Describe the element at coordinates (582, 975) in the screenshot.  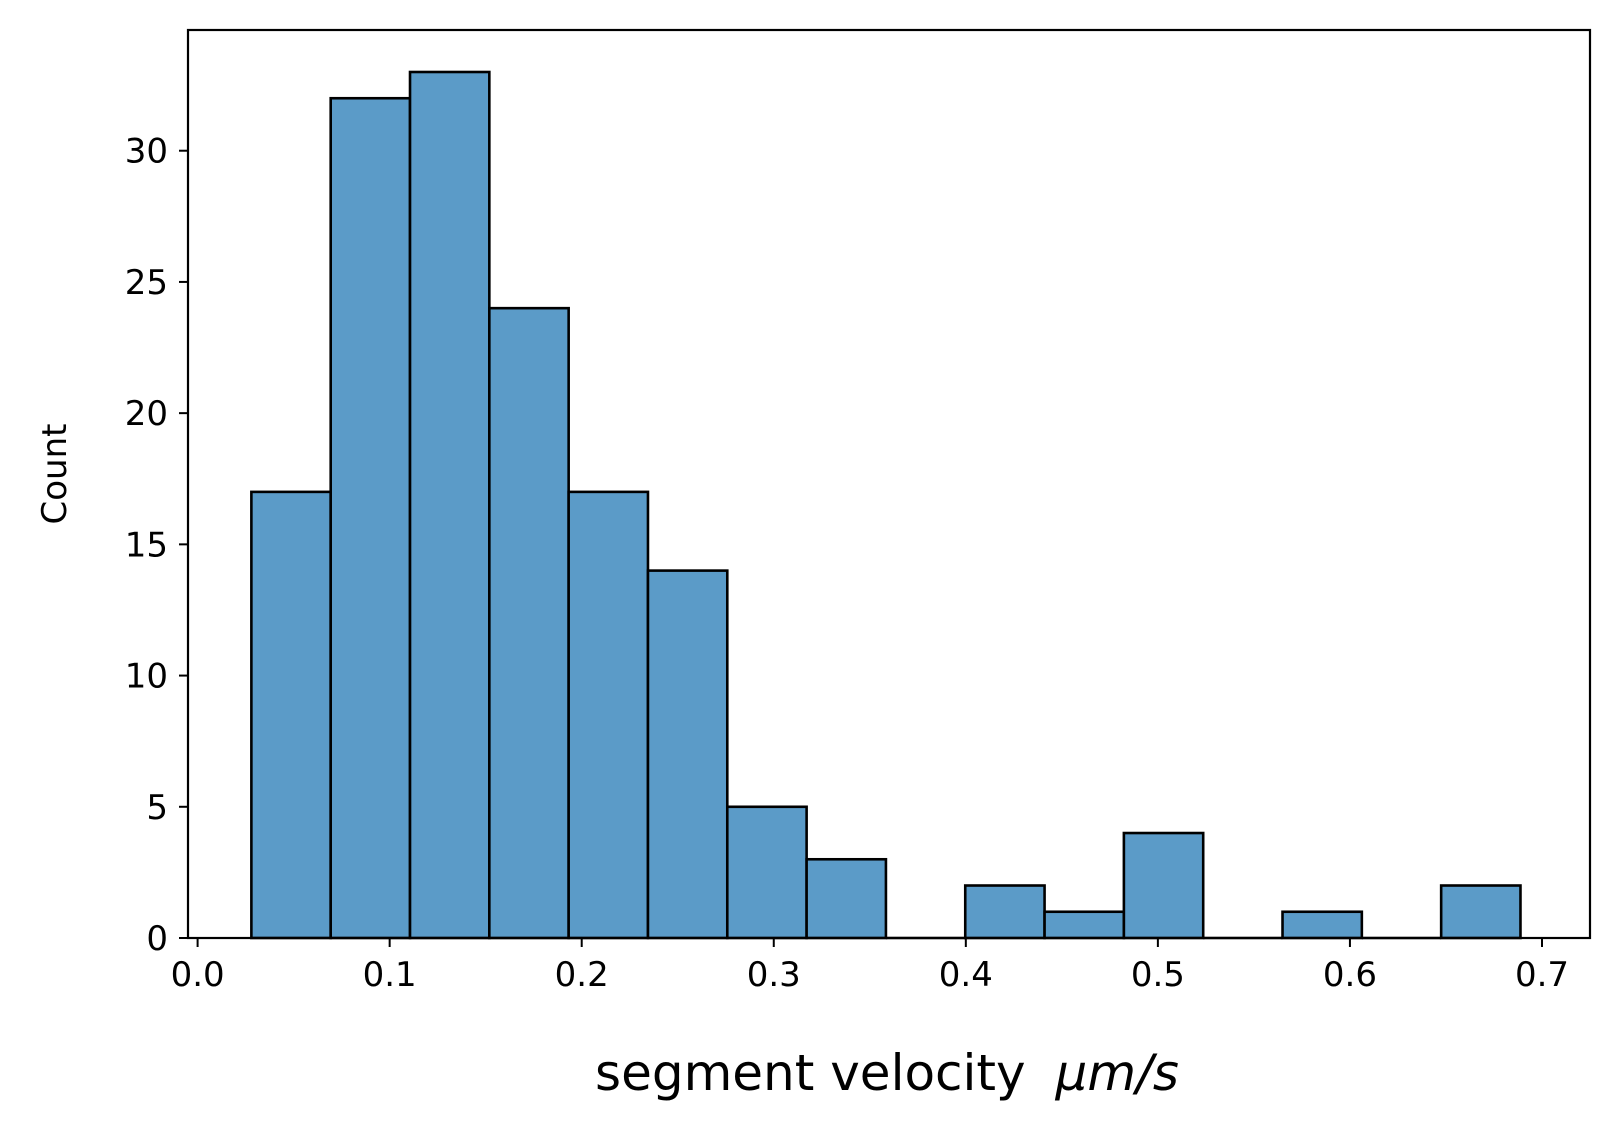
I see `x-tick-label: 0.2` at that location.